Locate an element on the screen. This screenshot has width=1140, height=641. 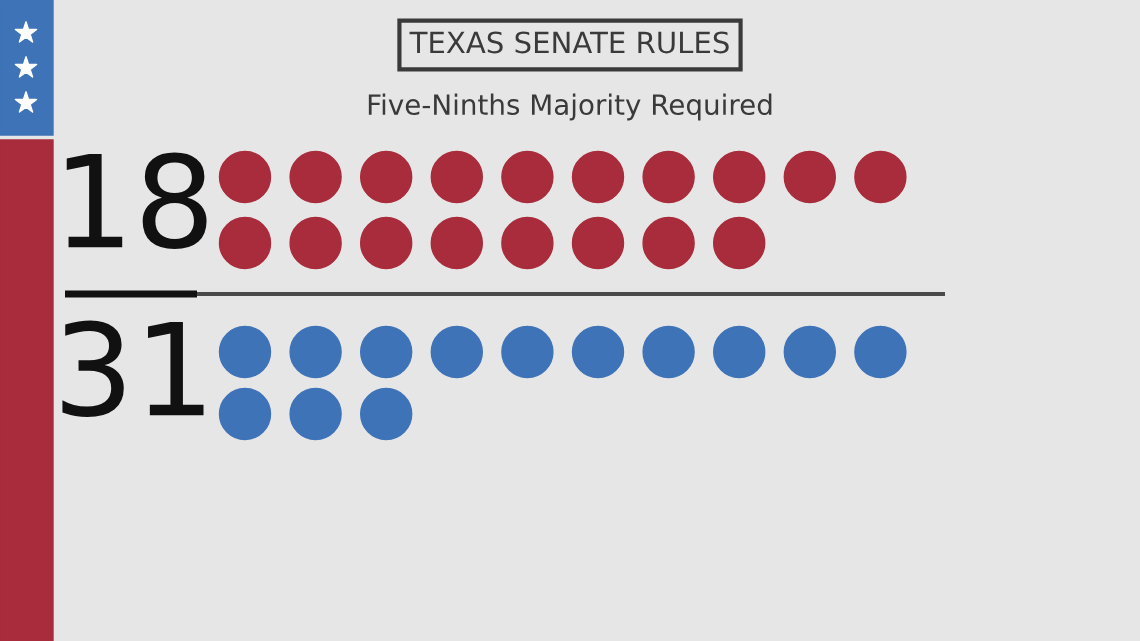
data-label: 18 is located at coordinates (136, 201).